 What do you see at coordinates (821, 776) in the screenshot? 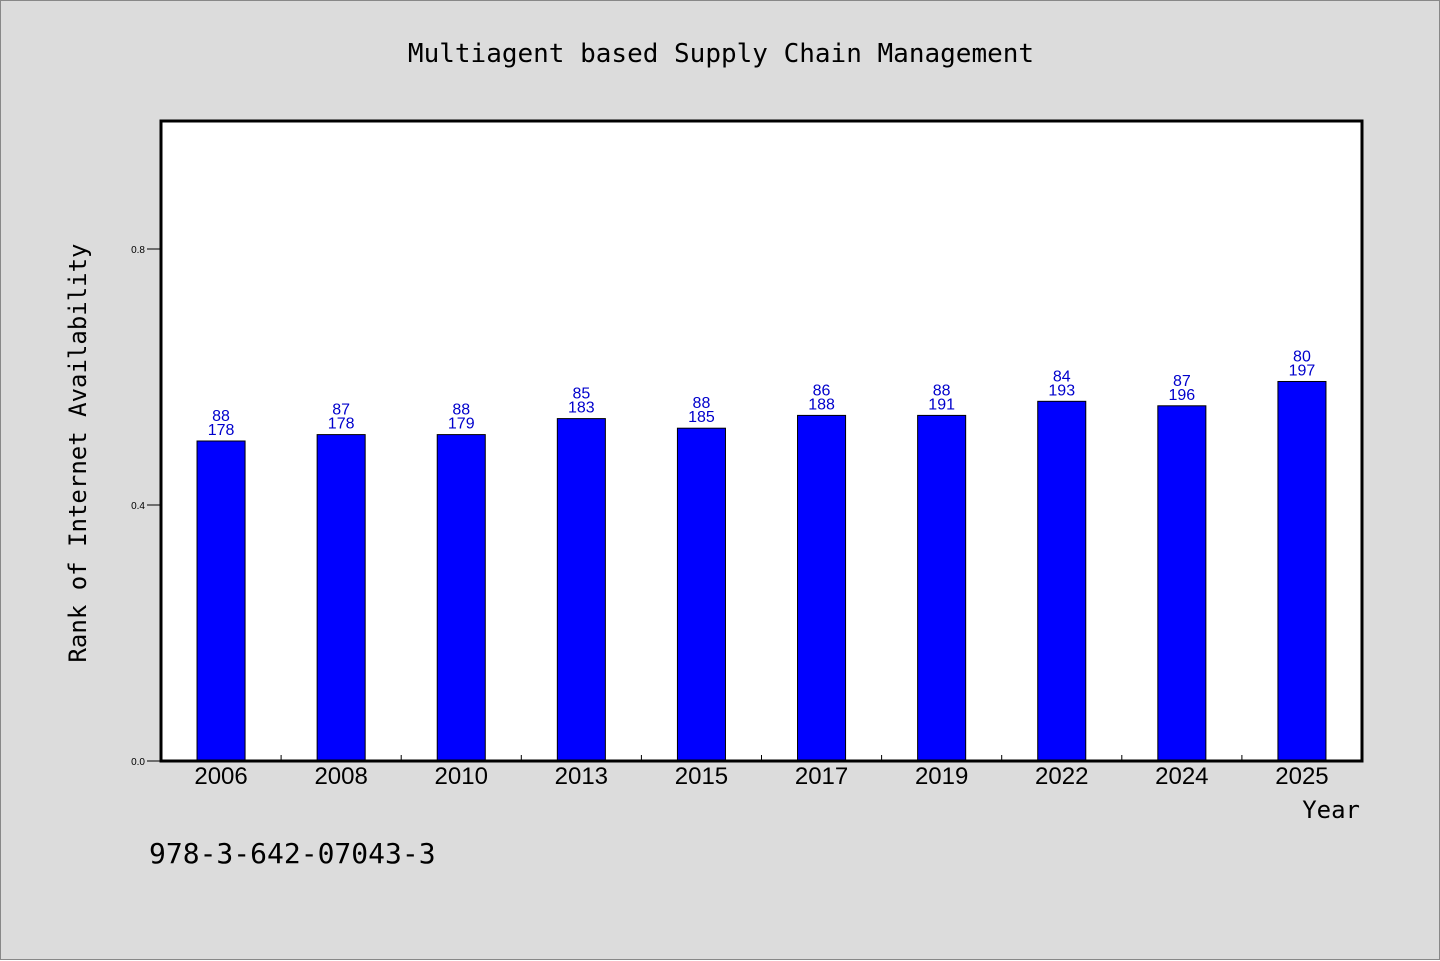
I see `x-tick-label: 2017` at bounding box center [821, 776].